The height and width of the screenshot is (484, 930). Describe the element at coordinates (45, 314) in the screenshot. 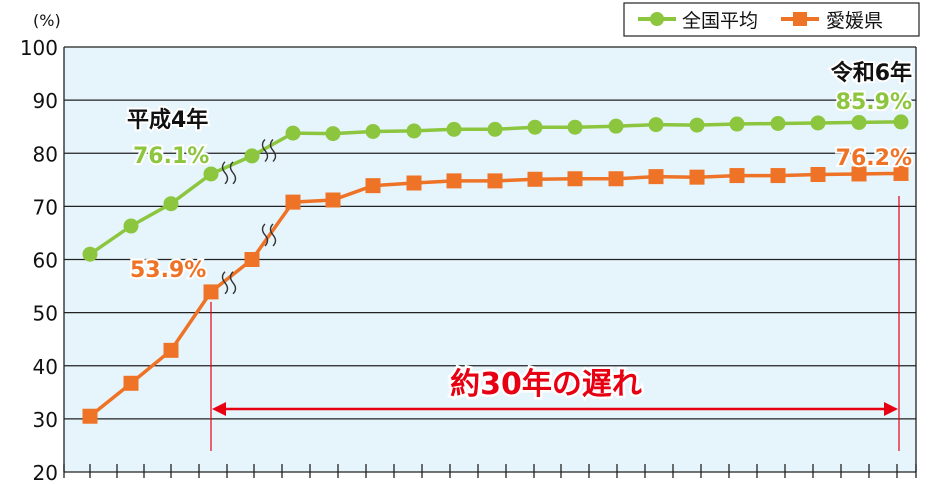

I see `y-tick-label: 50` at that location.